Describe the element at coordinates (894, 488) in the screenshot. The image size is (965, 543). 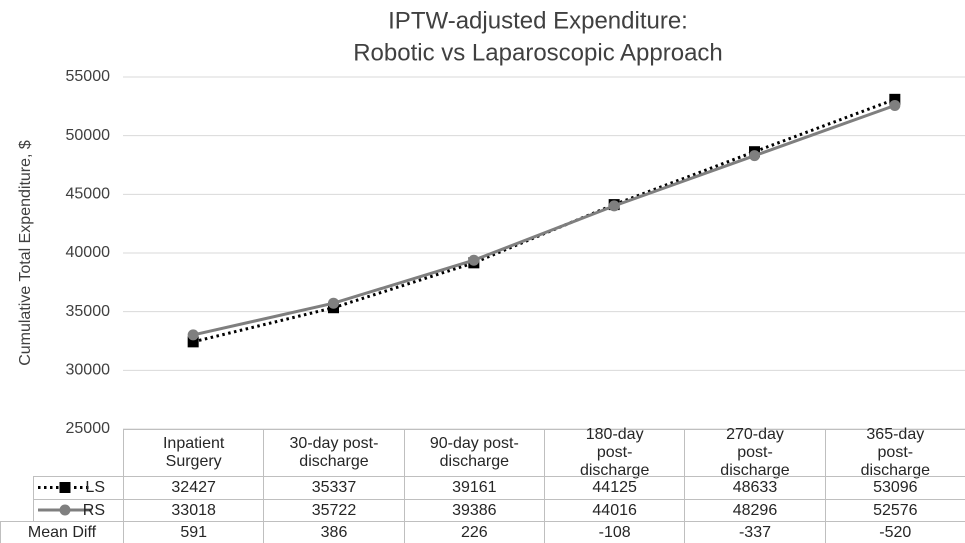
I see `table-value: 53096` at that location.